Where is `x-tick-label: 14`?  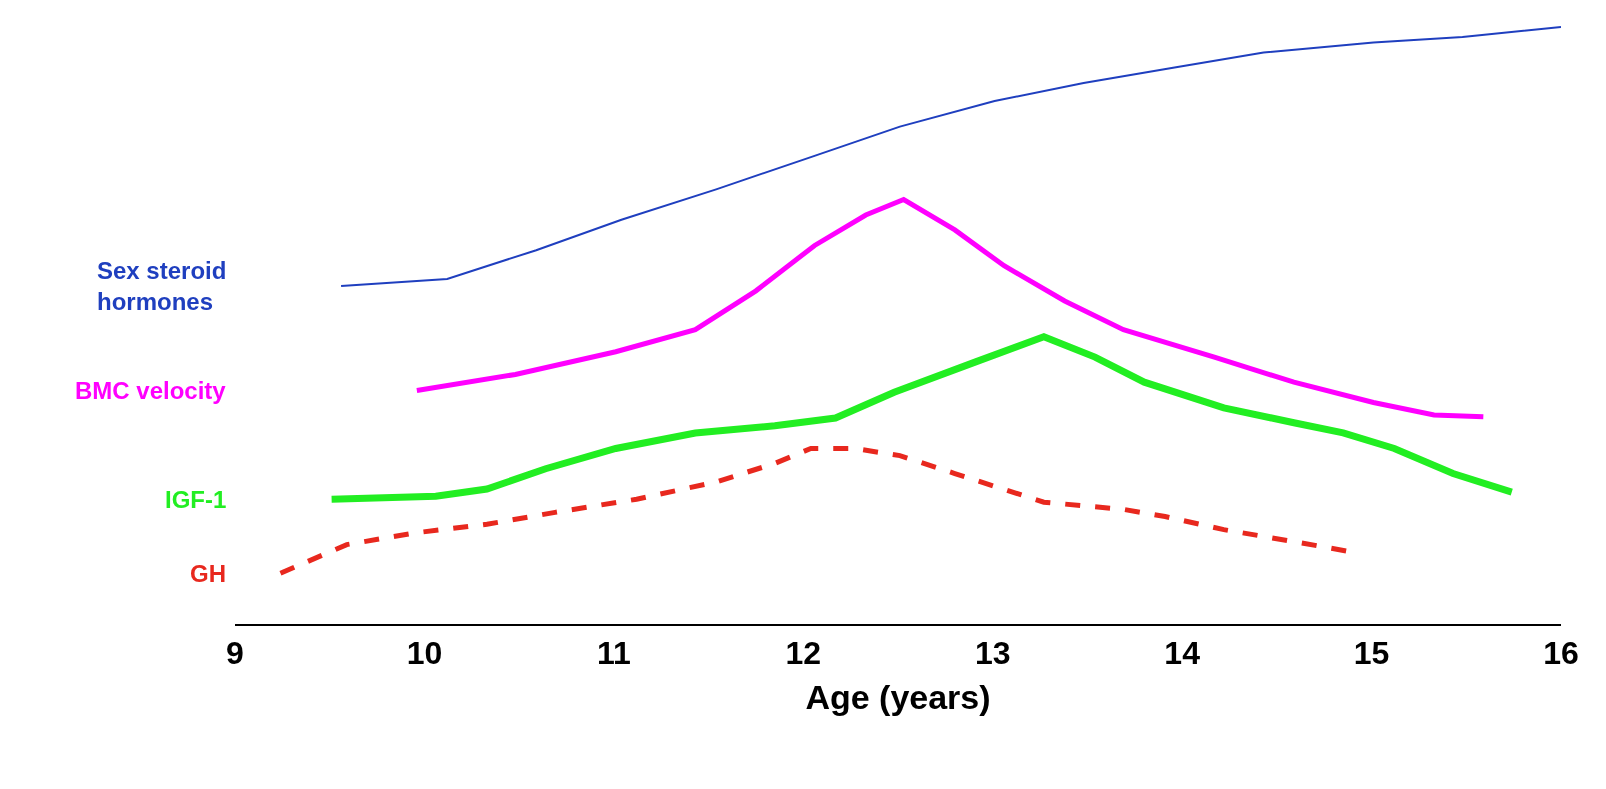 x-tick-label: 14 is located at coordinates (1182, 653).